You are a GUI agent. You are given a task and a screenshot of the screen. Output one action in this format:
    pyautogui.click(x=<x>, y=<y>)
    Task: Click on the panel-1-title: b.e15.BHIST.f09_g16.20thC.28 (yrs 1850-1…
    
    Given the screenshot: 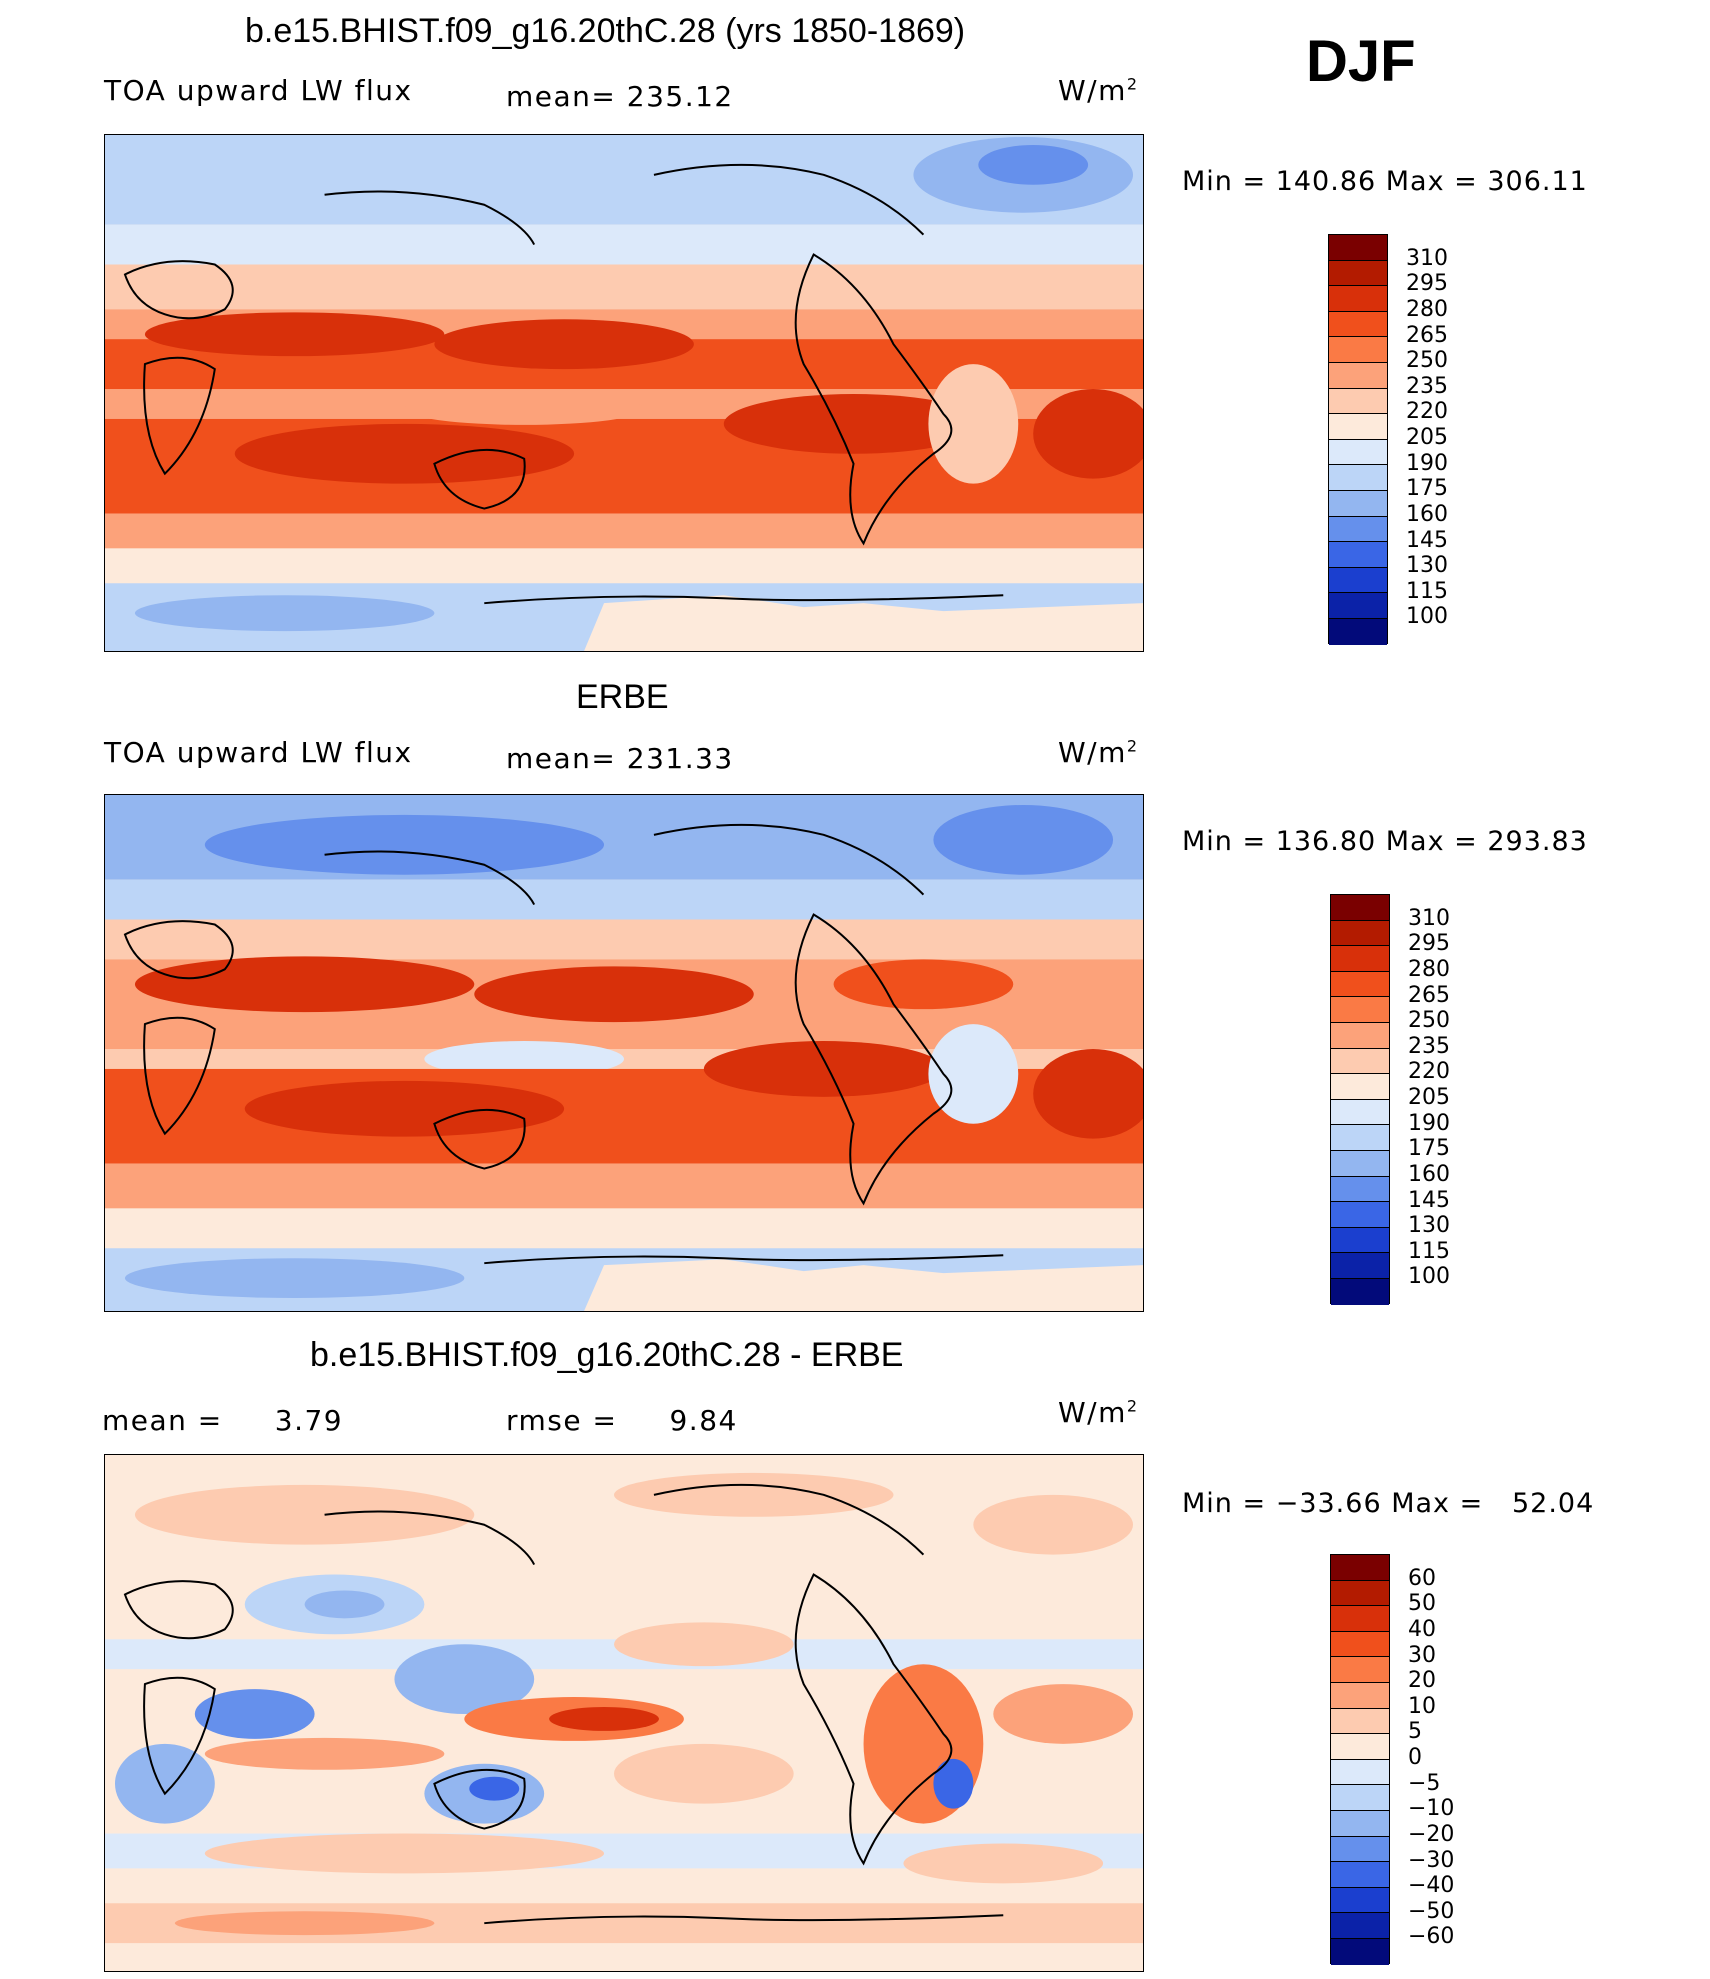 What is the action you would take?
    pyautogui.click(x=605, y=31)
    